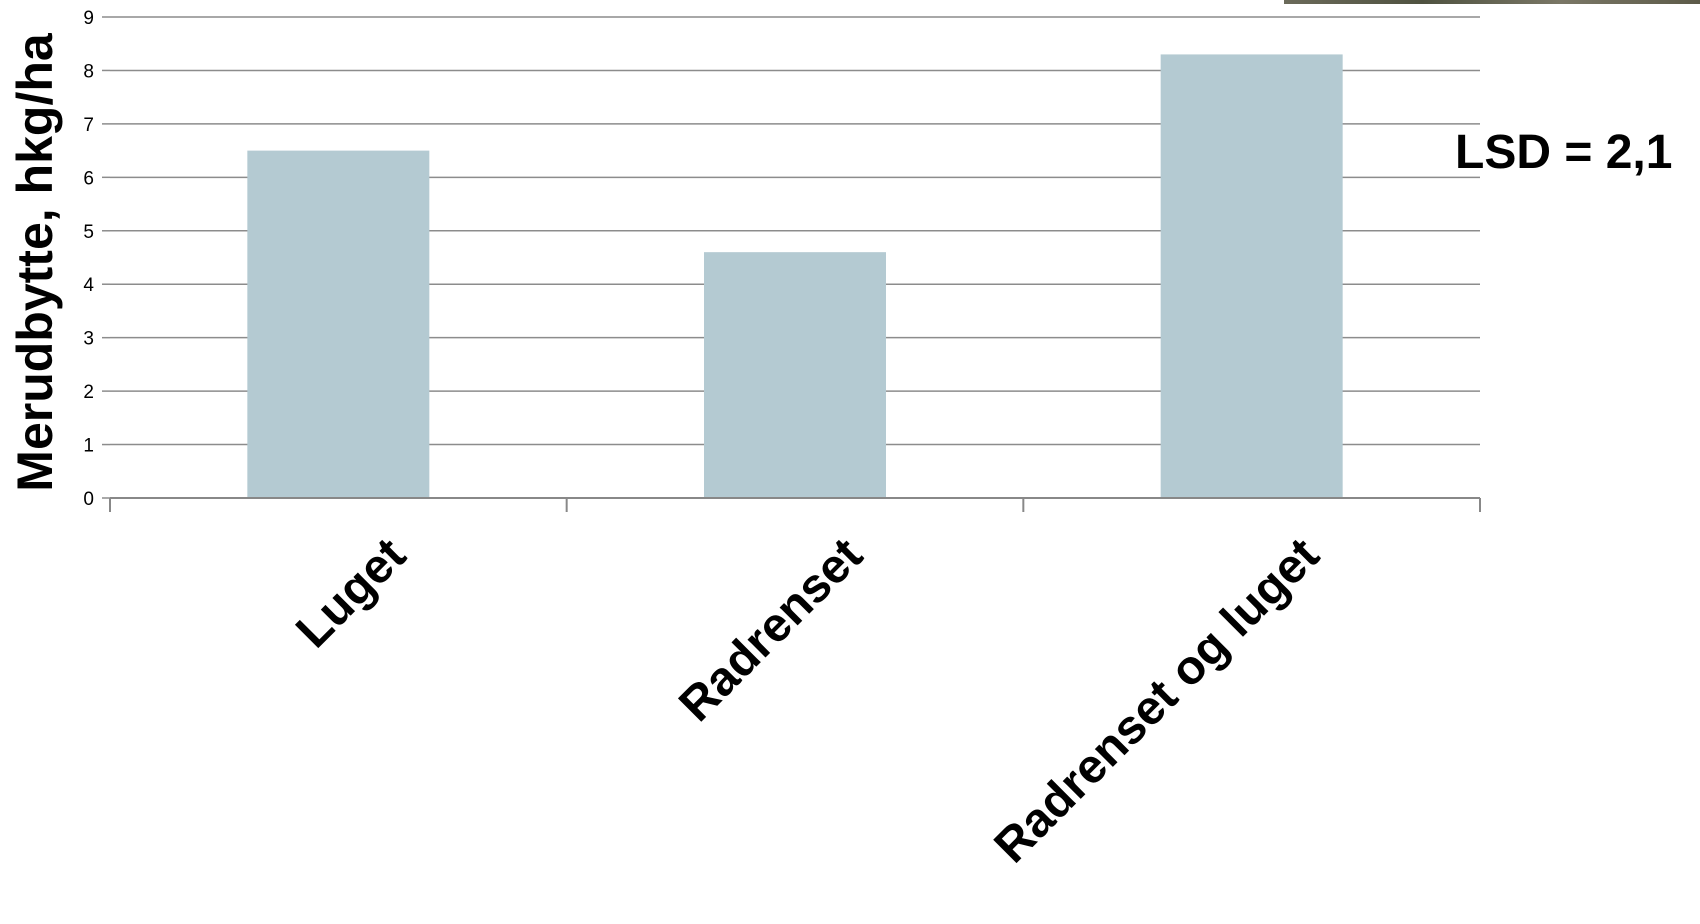 This screenshot has height=924, width=1700. I want to click on axes, so click(795, 504).